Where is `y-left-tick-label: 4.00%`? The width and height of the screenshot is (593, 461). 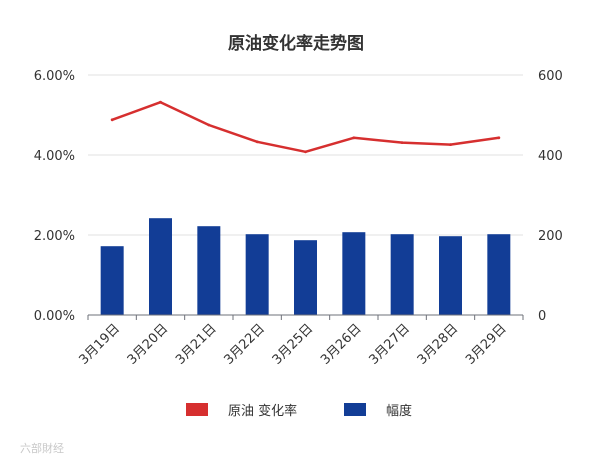 y-left-tick-label: 4.00% is located at coordinates (54, 156).